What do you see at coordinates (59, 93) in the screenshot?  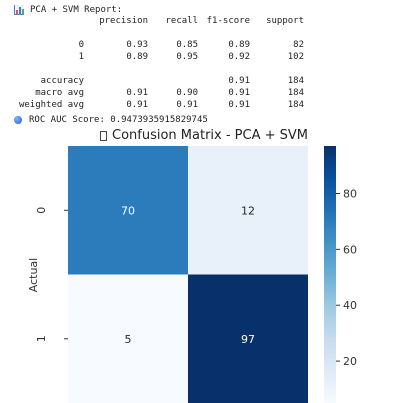 I see `row-label: macro avg` at bounding box center [59, 93].